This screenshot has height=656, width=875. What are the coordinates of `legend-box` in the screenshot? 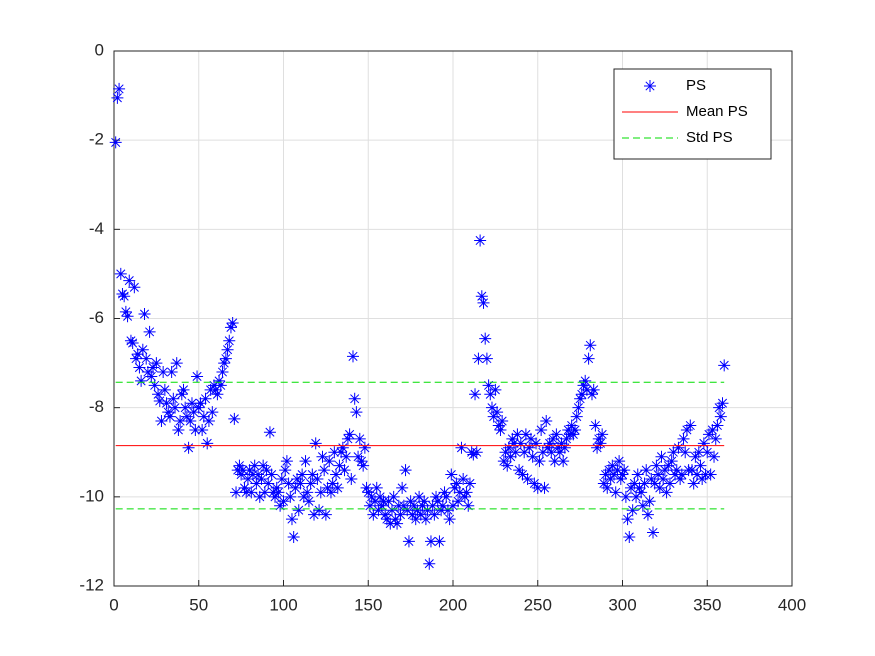 It's located at (692, 114).